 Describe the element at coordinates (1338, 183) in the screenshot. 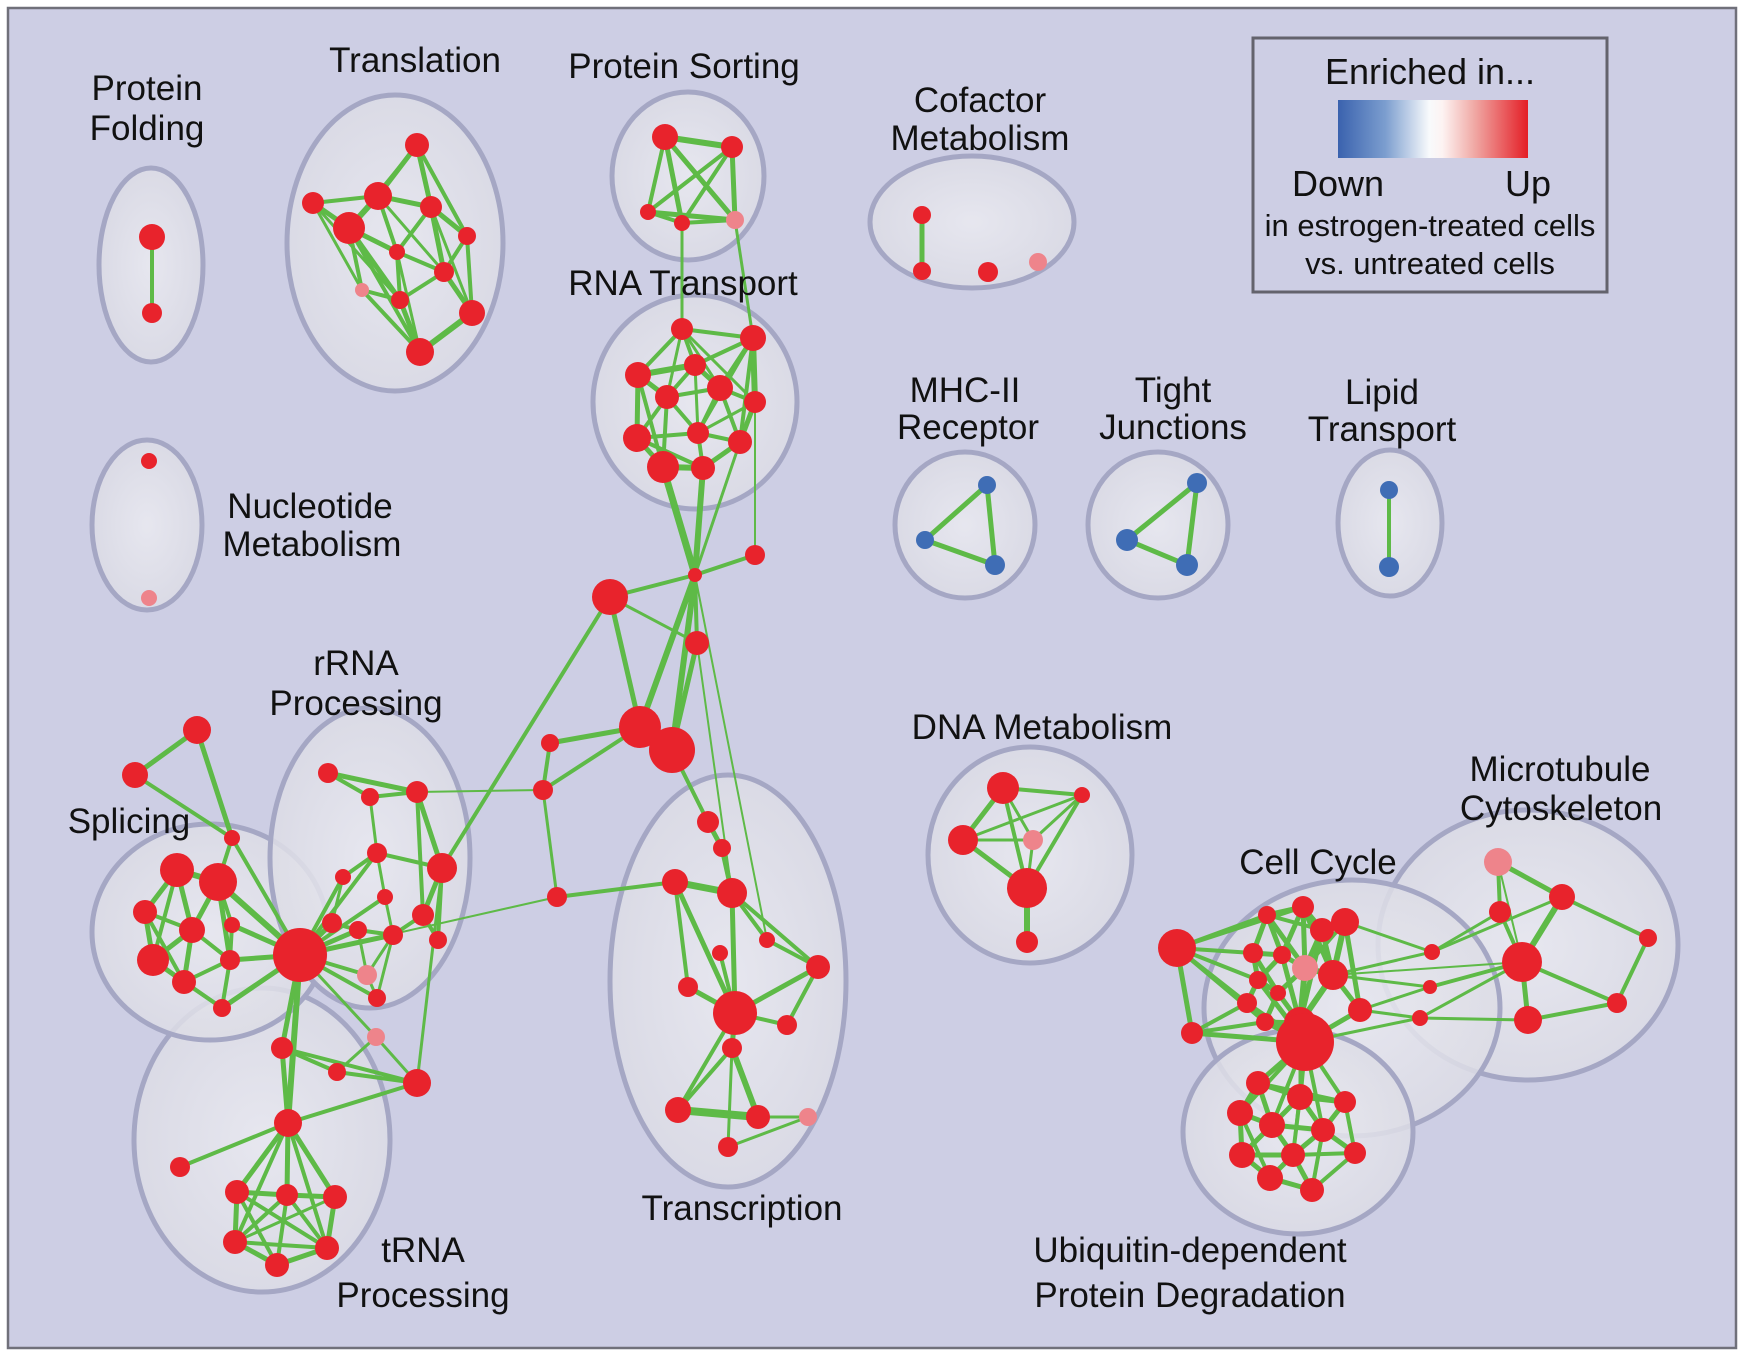

I see `legend-down-label: Down` at that location.